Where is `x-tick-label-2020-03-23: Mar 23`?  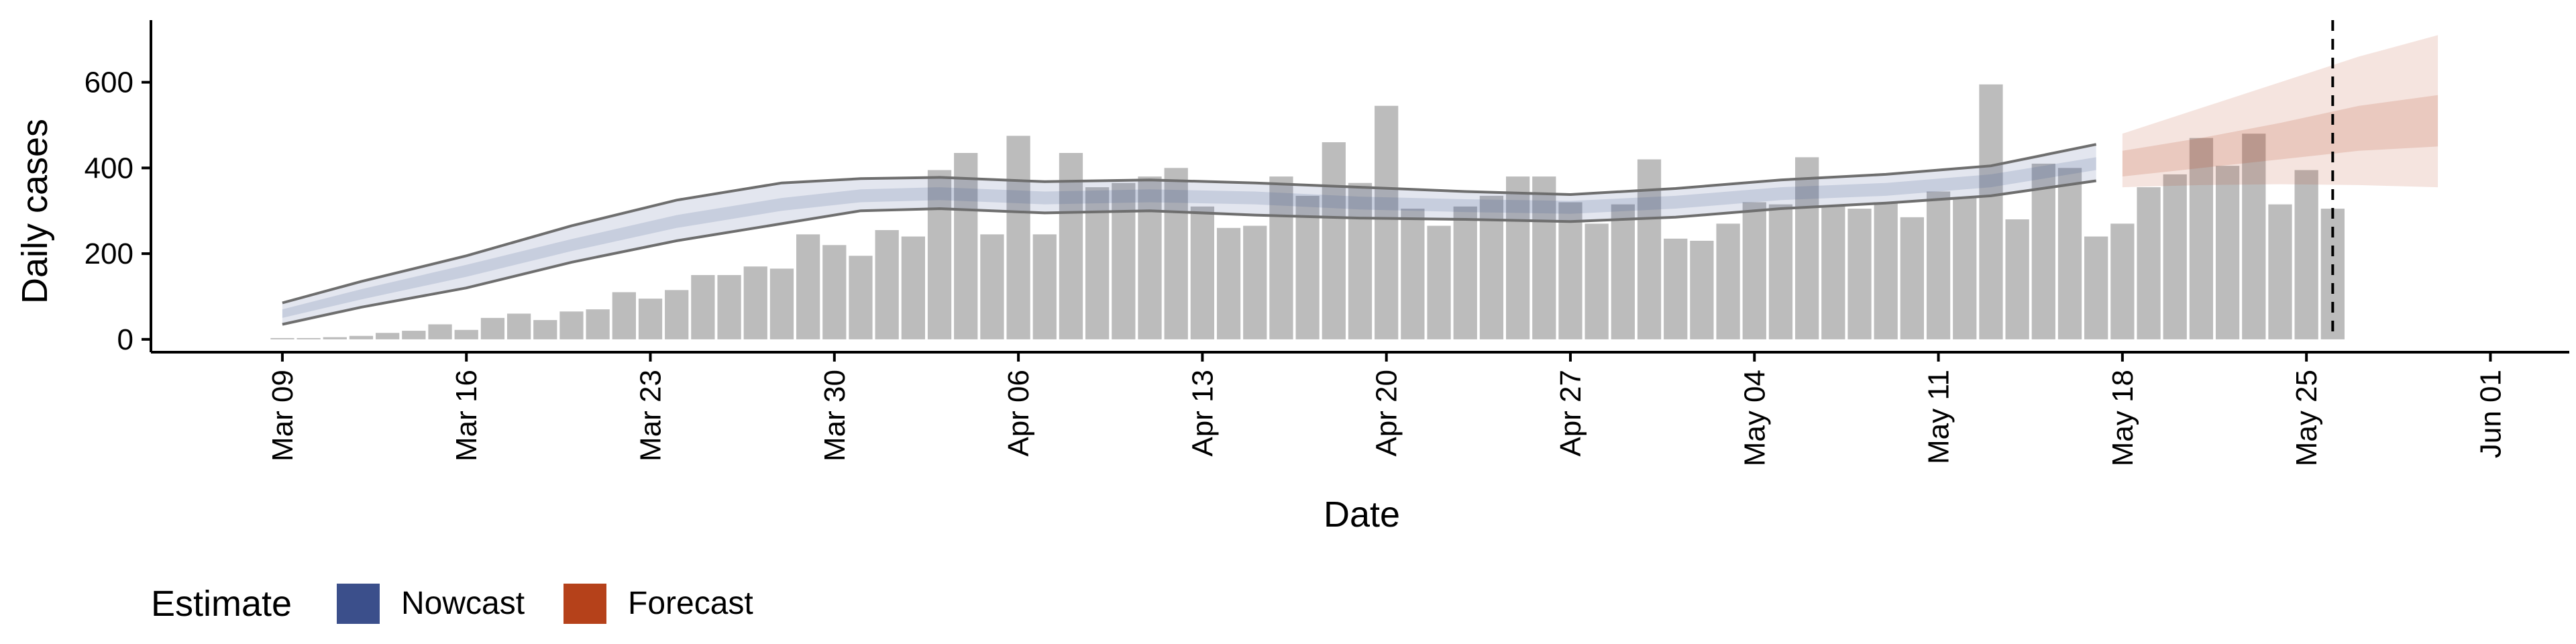
x-tick-label-2020-03-23: Mar 23 is located at coordinates (651, 416).